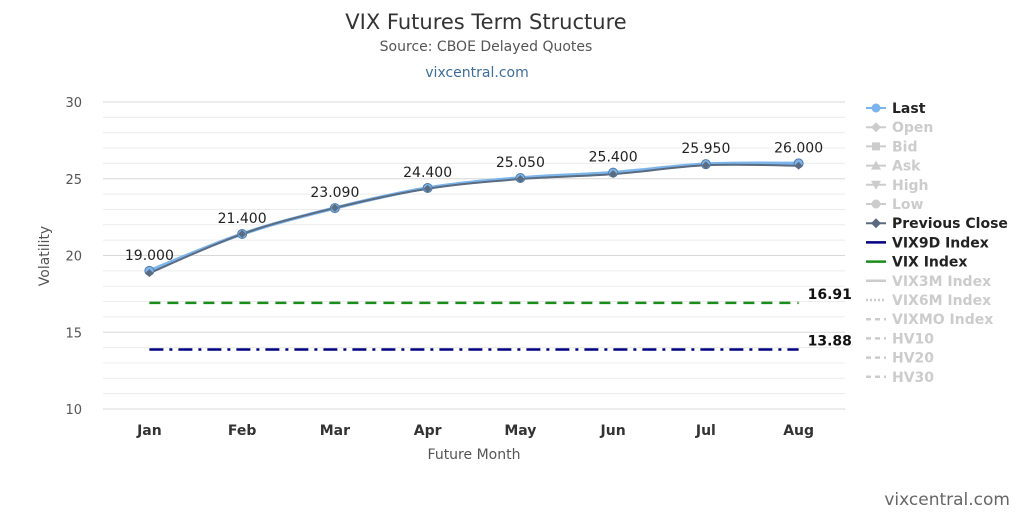  What do you see at coordinates (428, 431) in the screenshot?
I see `x-tick-label: Apr` at bounding box center [428, 431].